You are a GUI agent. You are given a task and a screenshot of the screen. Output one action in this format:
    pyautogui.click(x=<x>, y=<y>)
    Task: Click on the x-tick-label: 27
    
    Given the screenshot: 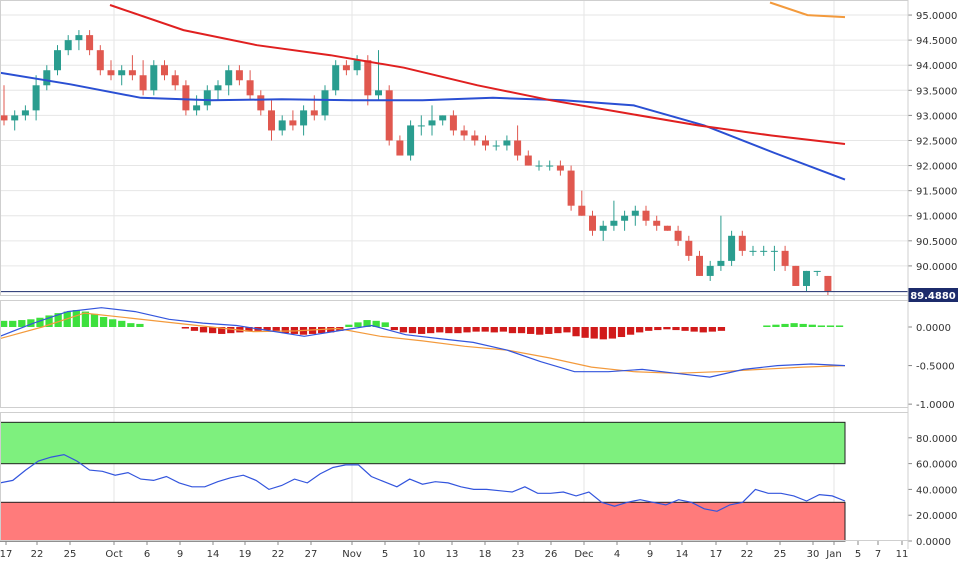 What is the action you would take?
    pyautogui.click(x=311, y=554)
    